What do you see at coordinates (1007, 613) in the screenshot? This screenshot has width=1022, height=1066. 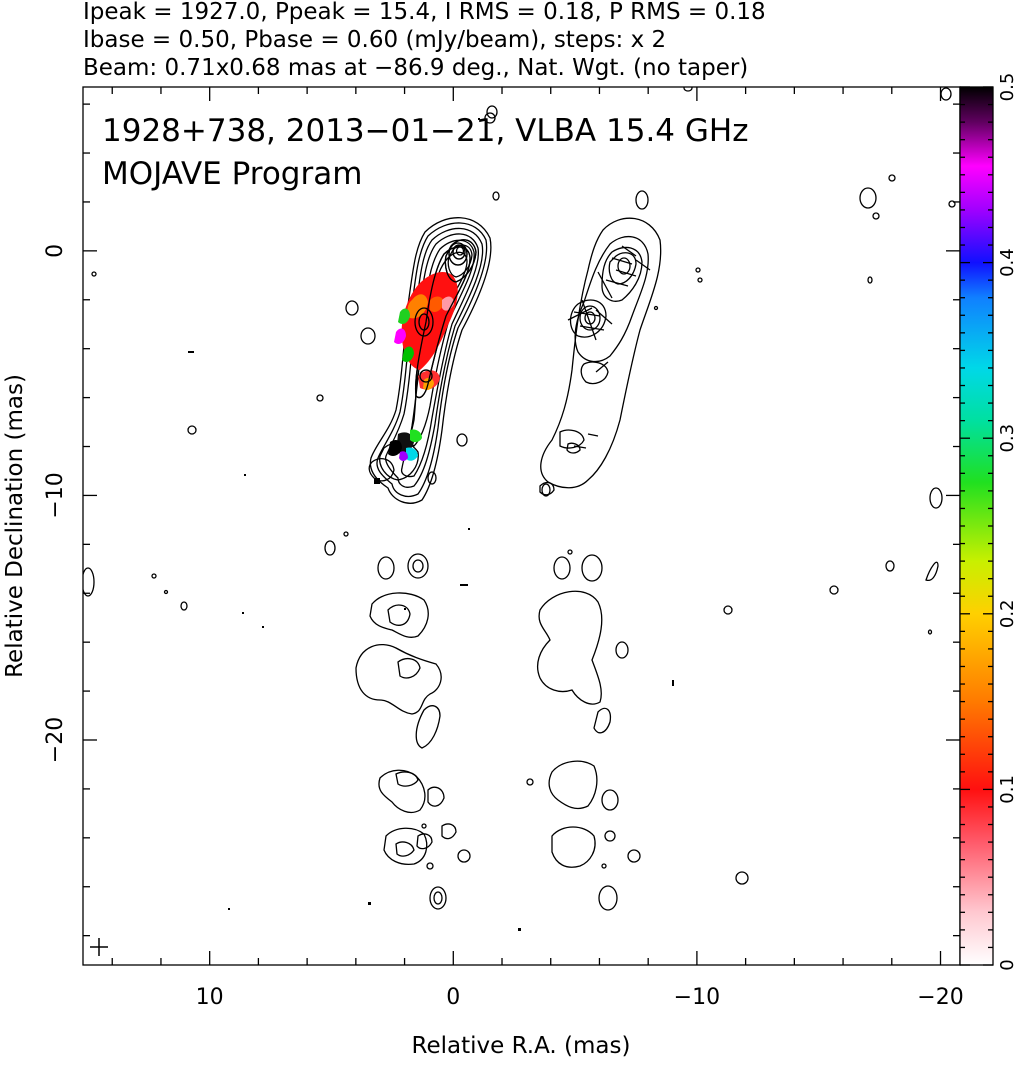 I see `colorbar-tick-label: 0.2` at bounding box center [1007, 613].